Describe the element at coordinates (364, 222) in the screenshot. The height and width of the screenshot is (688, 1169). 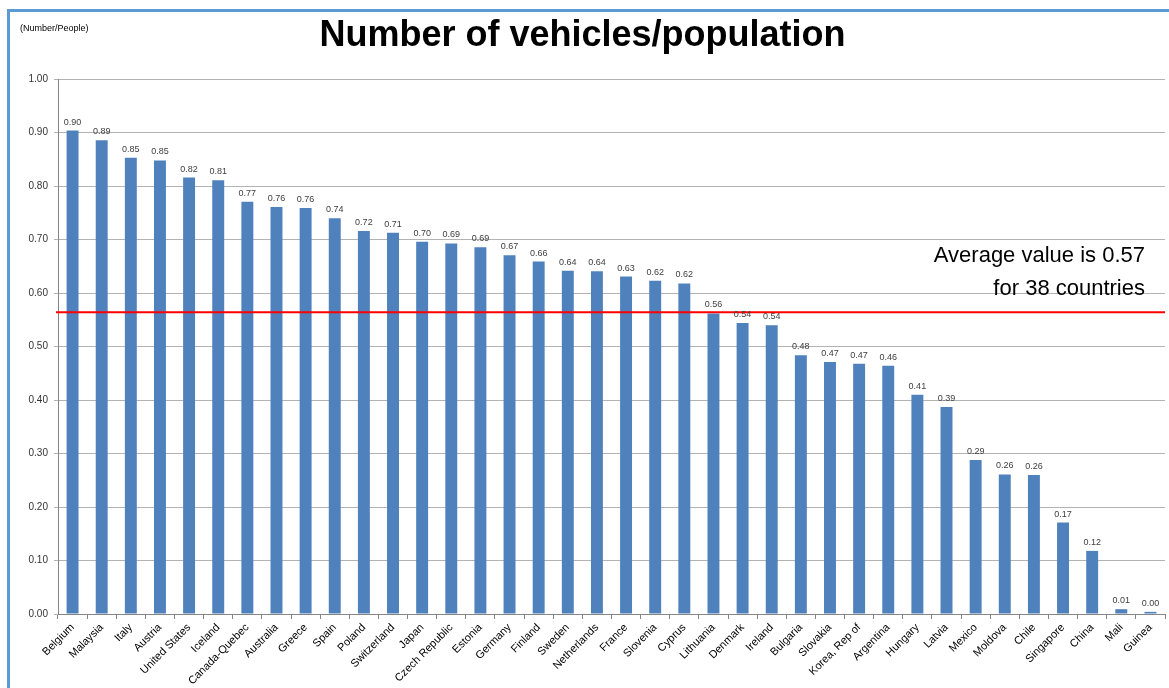
I see `data-label: 0.72` at that location.